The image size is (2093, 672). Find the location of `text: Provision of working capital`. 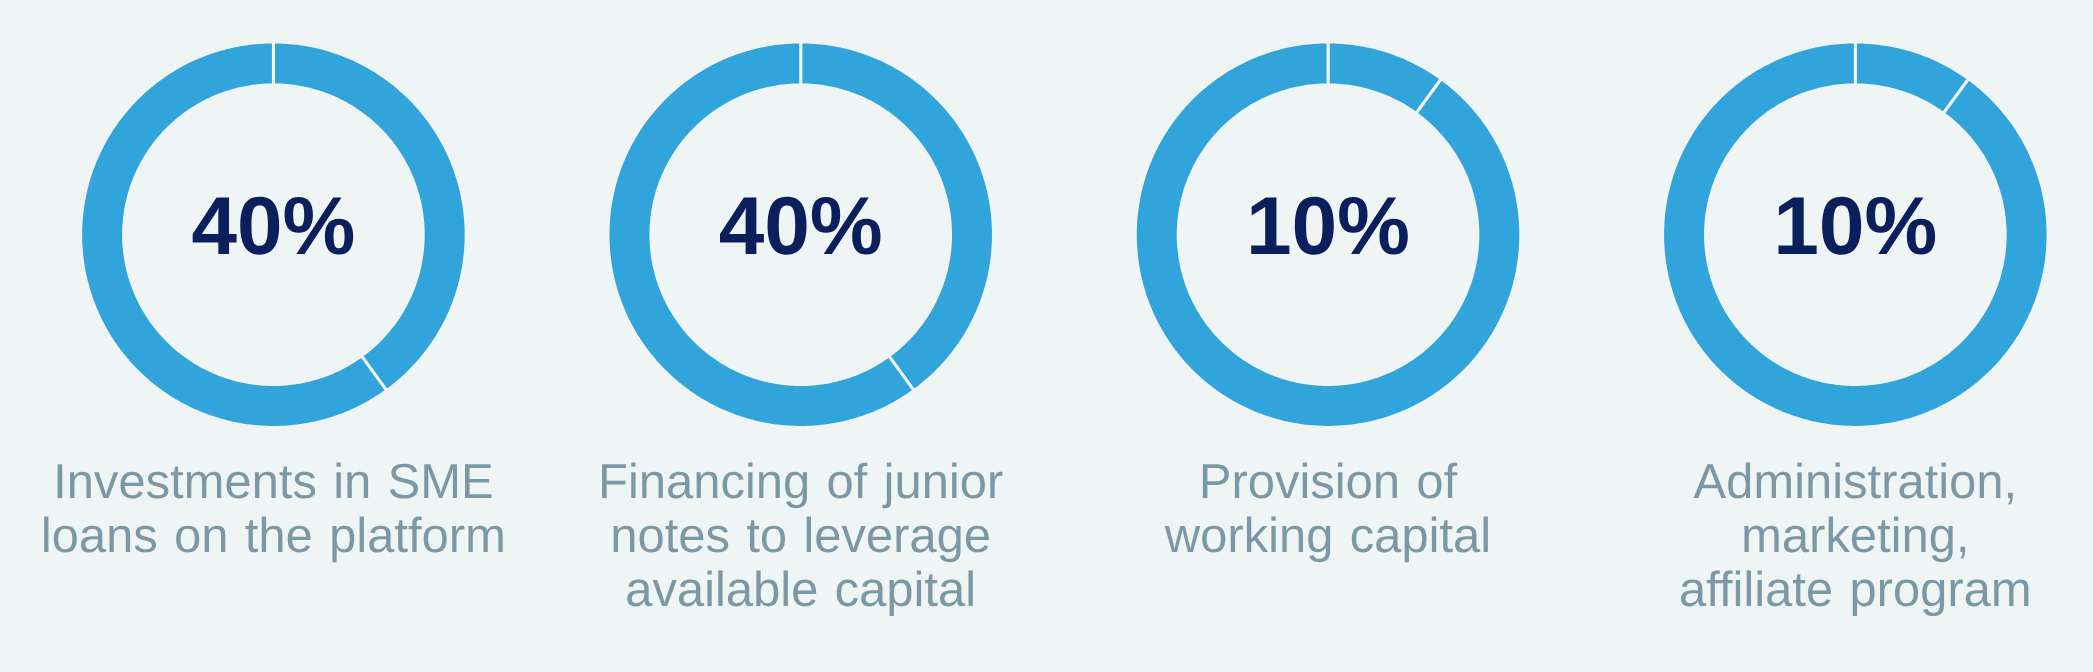

text: Provision of working capital is located at coordinates (1326, 512).